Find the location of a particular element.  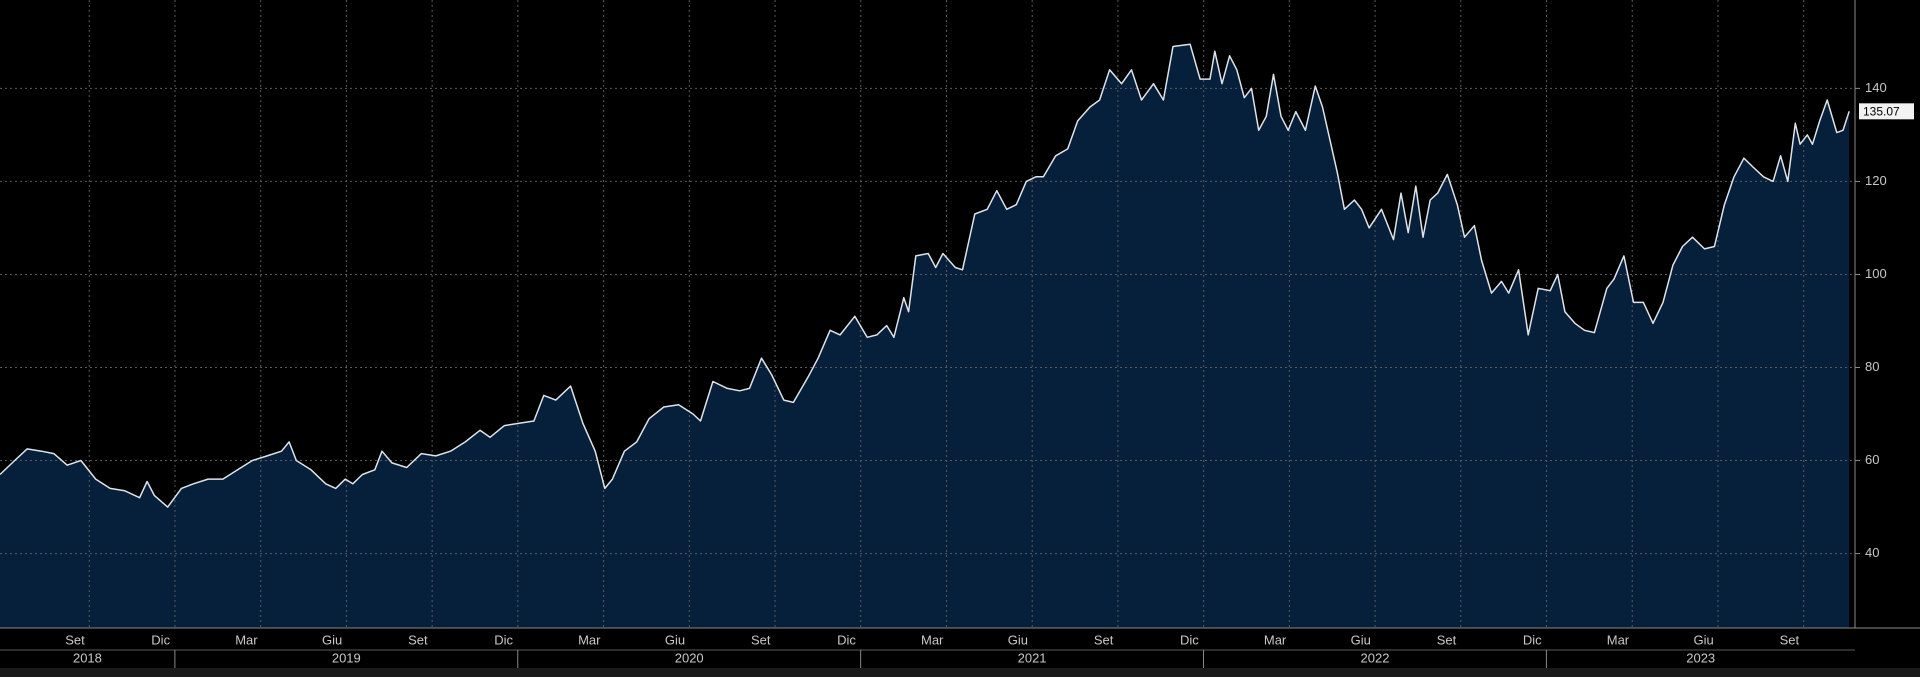

y-tick-label: 80 is located at coordinates (1872, 366).